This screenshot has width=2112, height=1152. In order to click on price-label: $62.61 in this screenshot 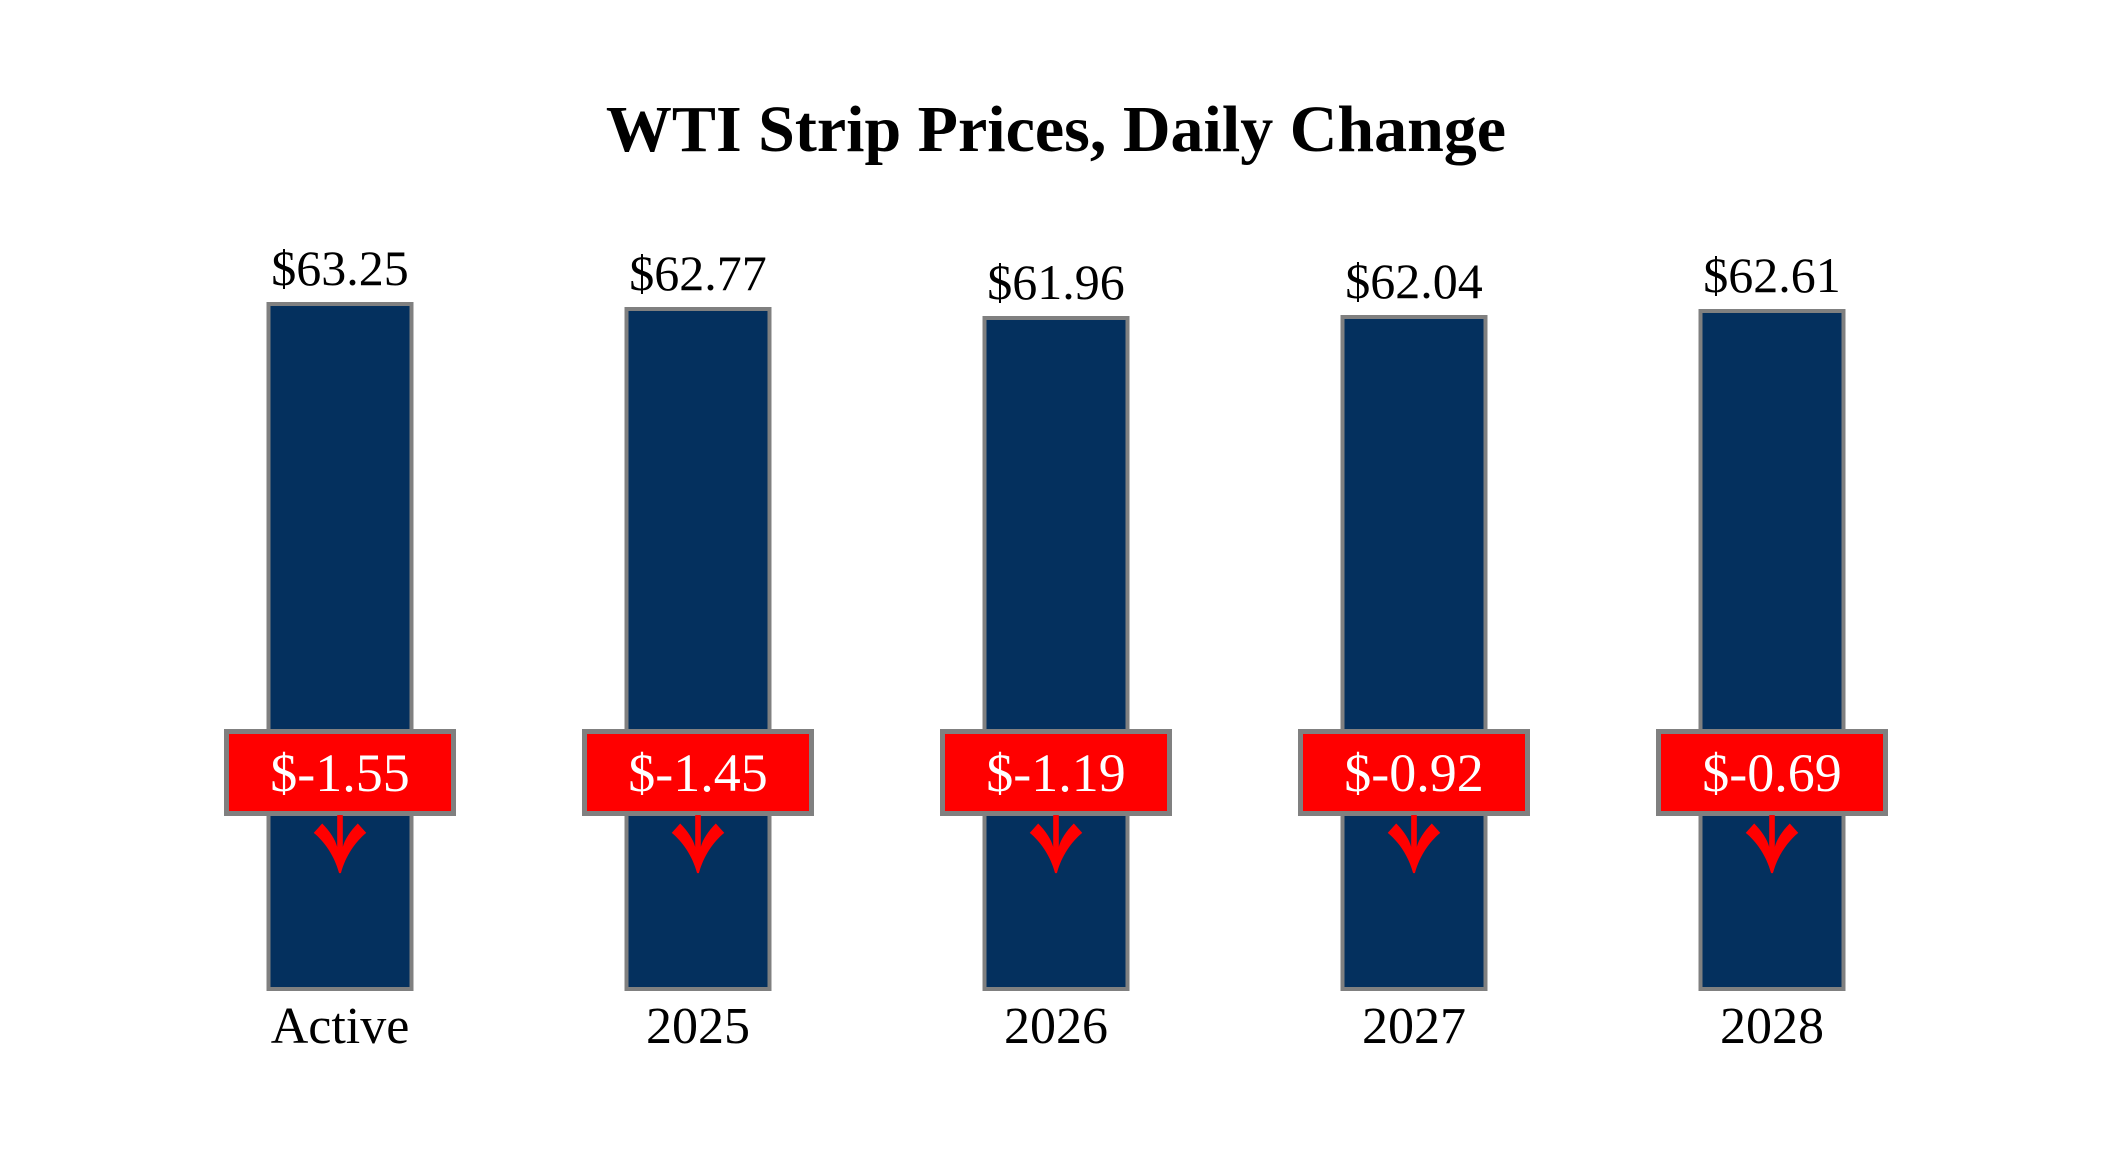, I will do `click(1772, 274)`.